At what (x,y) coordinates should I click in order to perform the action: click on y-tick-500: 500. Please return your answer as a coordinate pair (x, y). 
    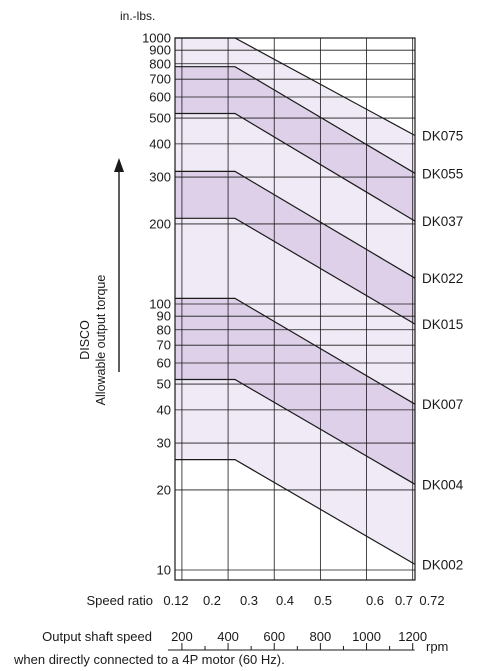
    Looking at the image, I should click on (160, 118).